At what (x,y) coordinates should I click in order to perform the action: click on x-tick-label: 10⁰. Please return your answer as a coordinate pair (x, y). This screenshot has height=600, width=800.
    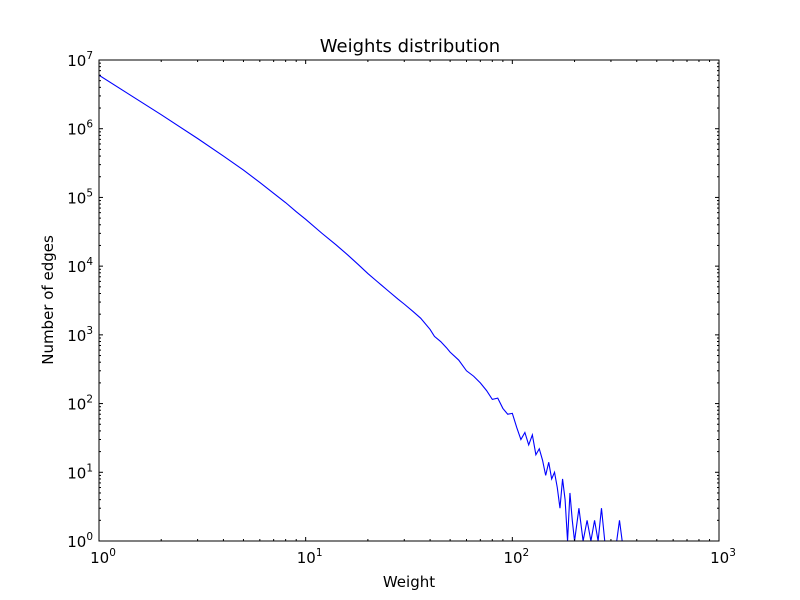
    Looking at the image, I should click on (103, 557).